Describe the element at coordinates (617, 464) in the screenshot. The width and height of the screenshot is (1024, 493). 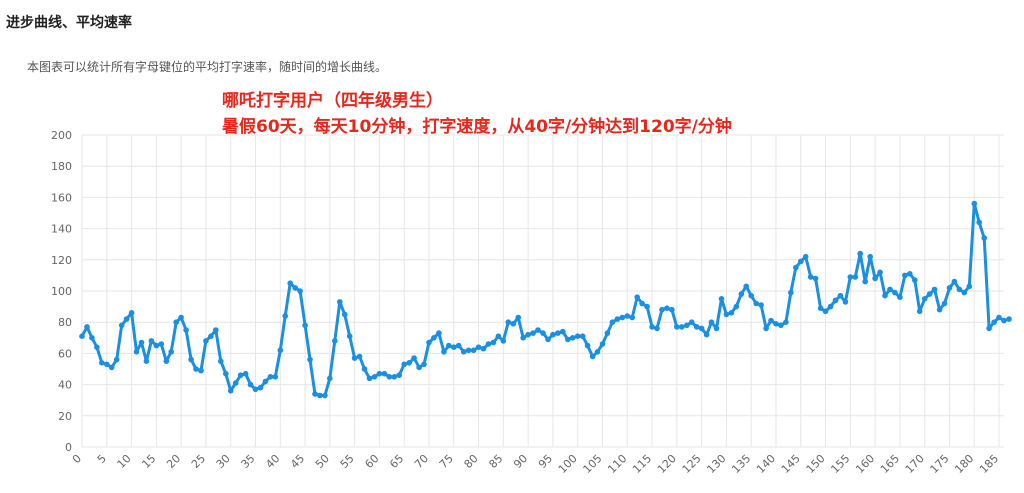
I see `x-tick-label: 110` at that location.